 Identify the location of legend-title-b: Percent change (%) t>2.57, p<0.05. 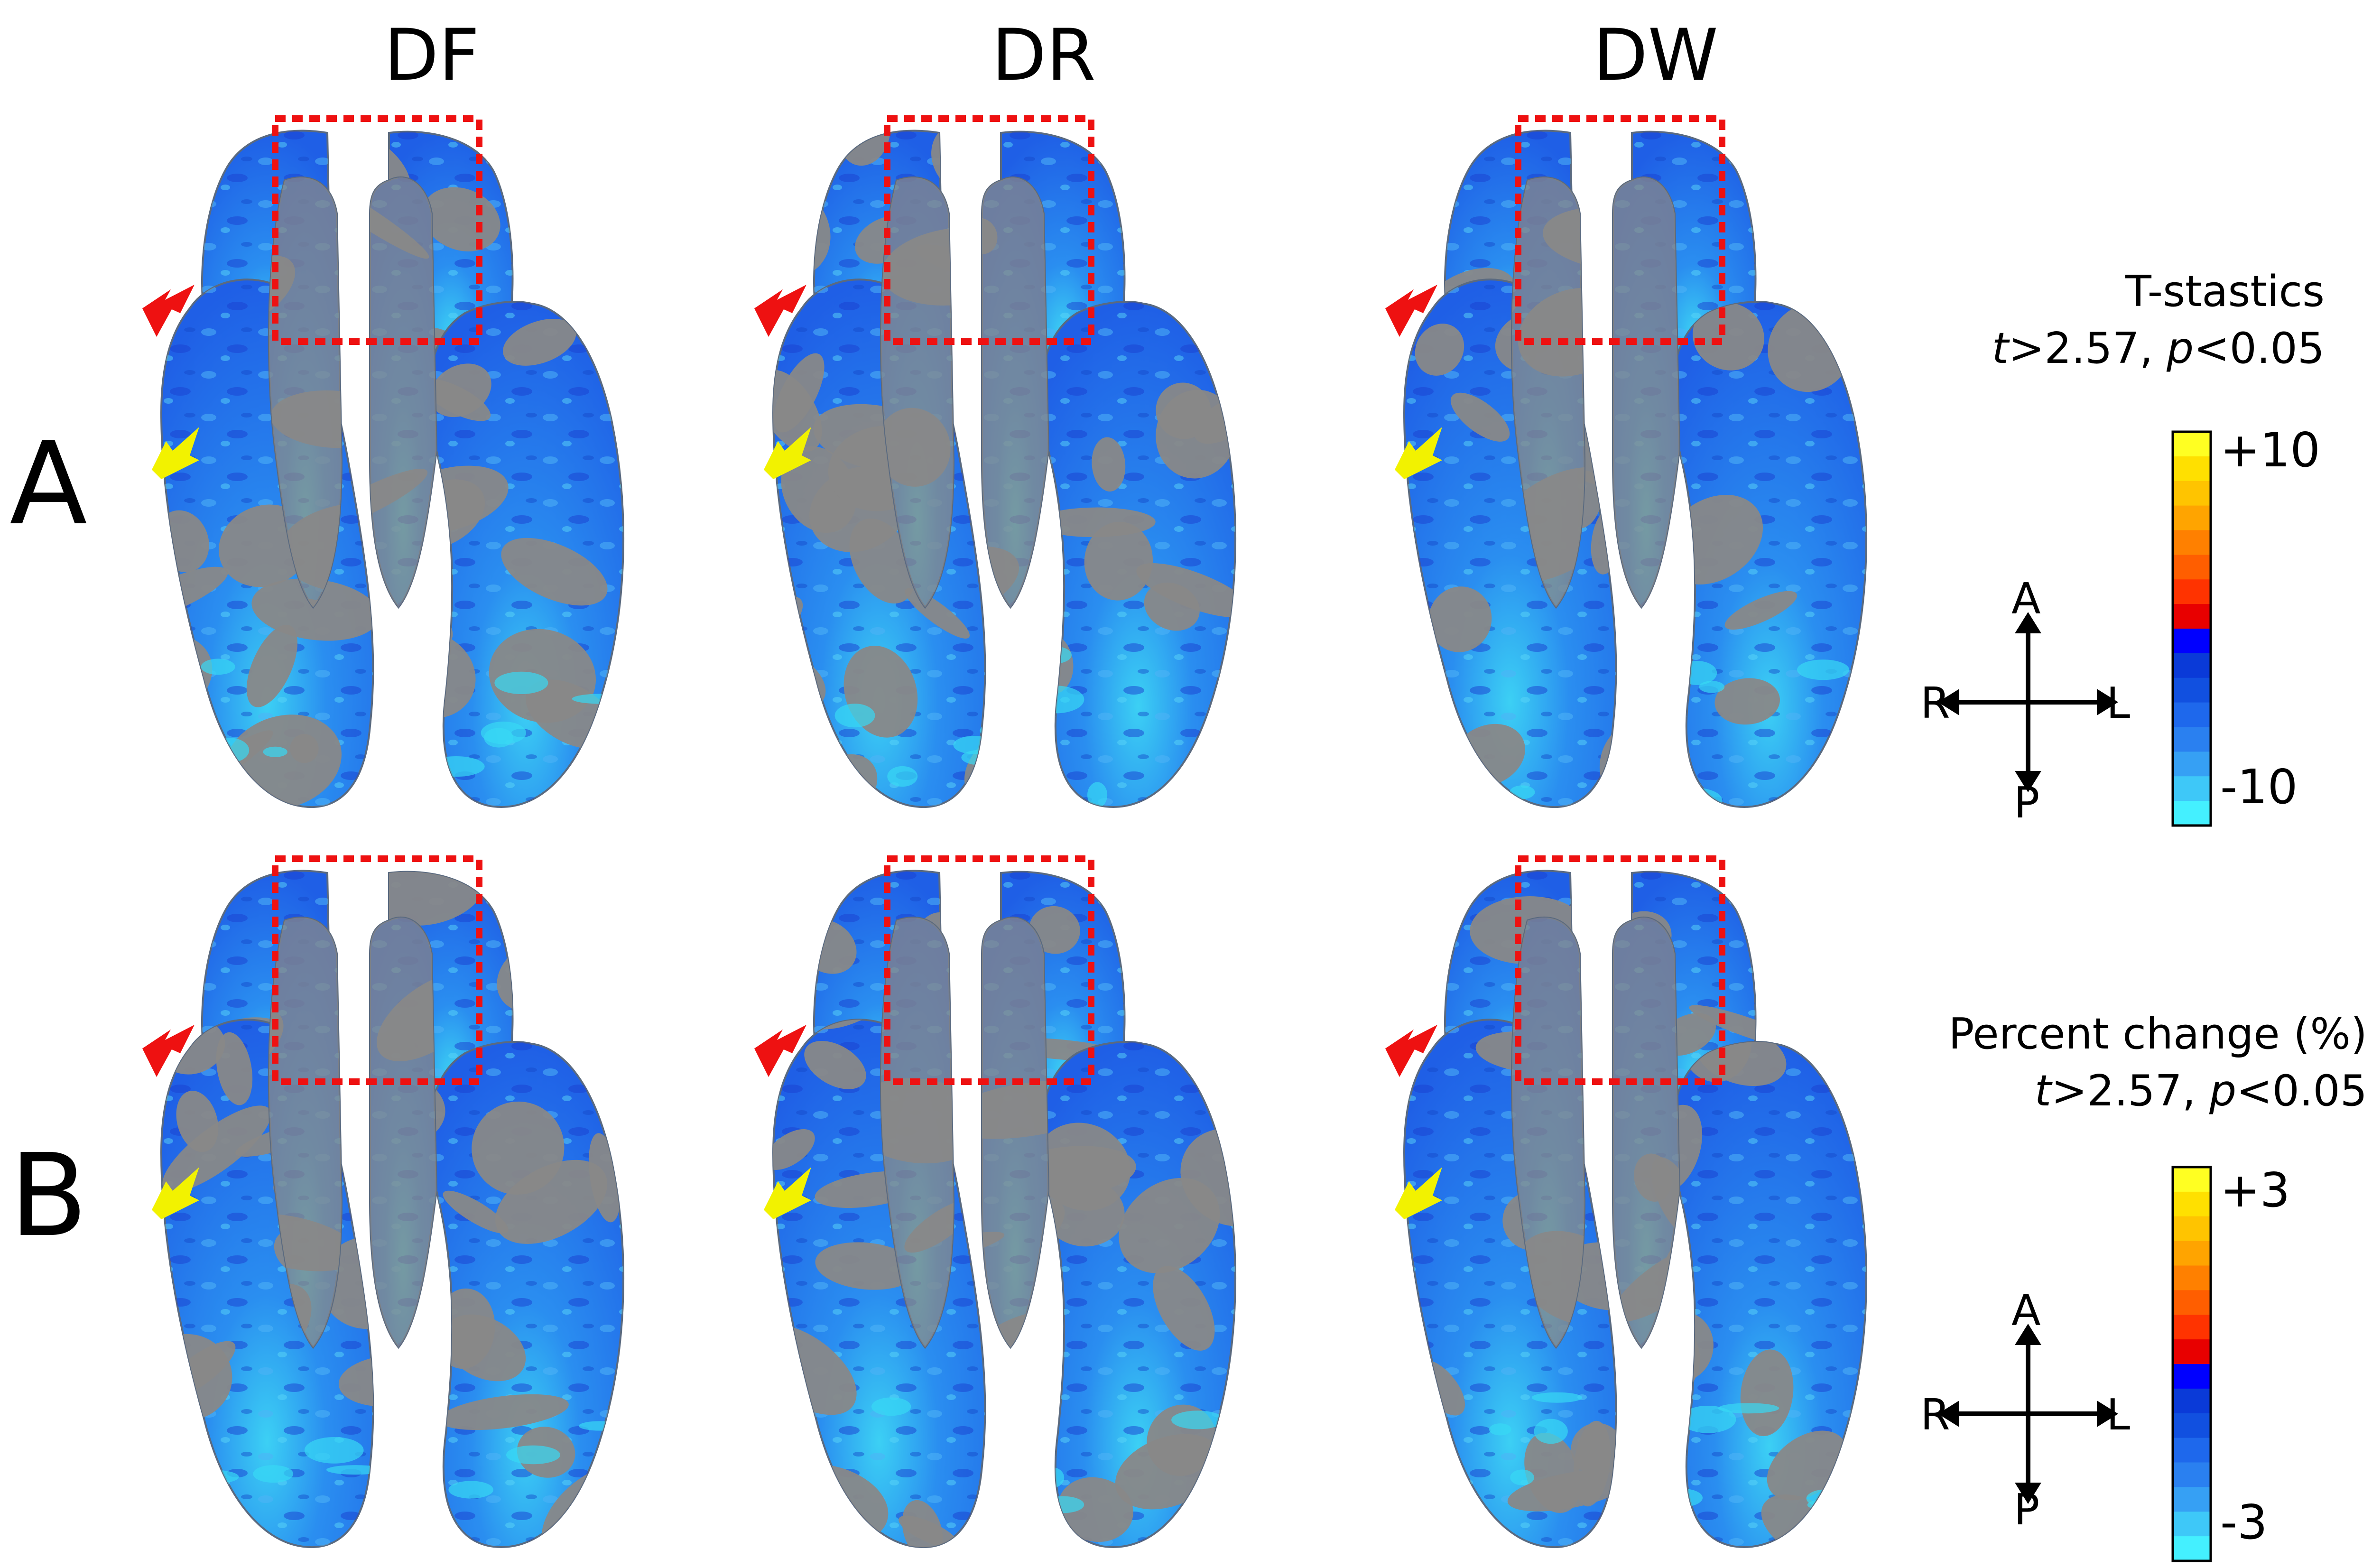
(2106, 1063).